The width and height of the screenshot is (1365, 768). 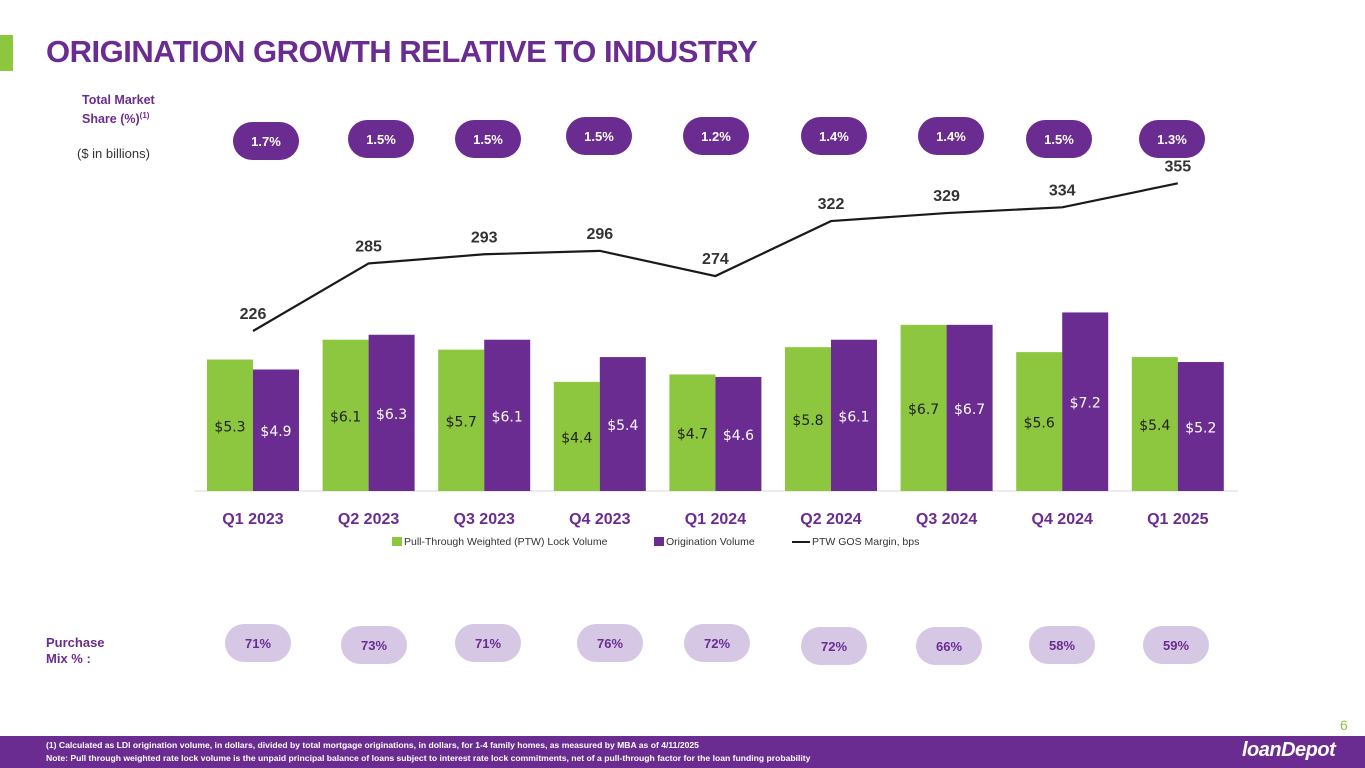 I want to click on legend-label: Pull-Through Weighted (PTW) Lock Volume, so click(x=506, y=542).